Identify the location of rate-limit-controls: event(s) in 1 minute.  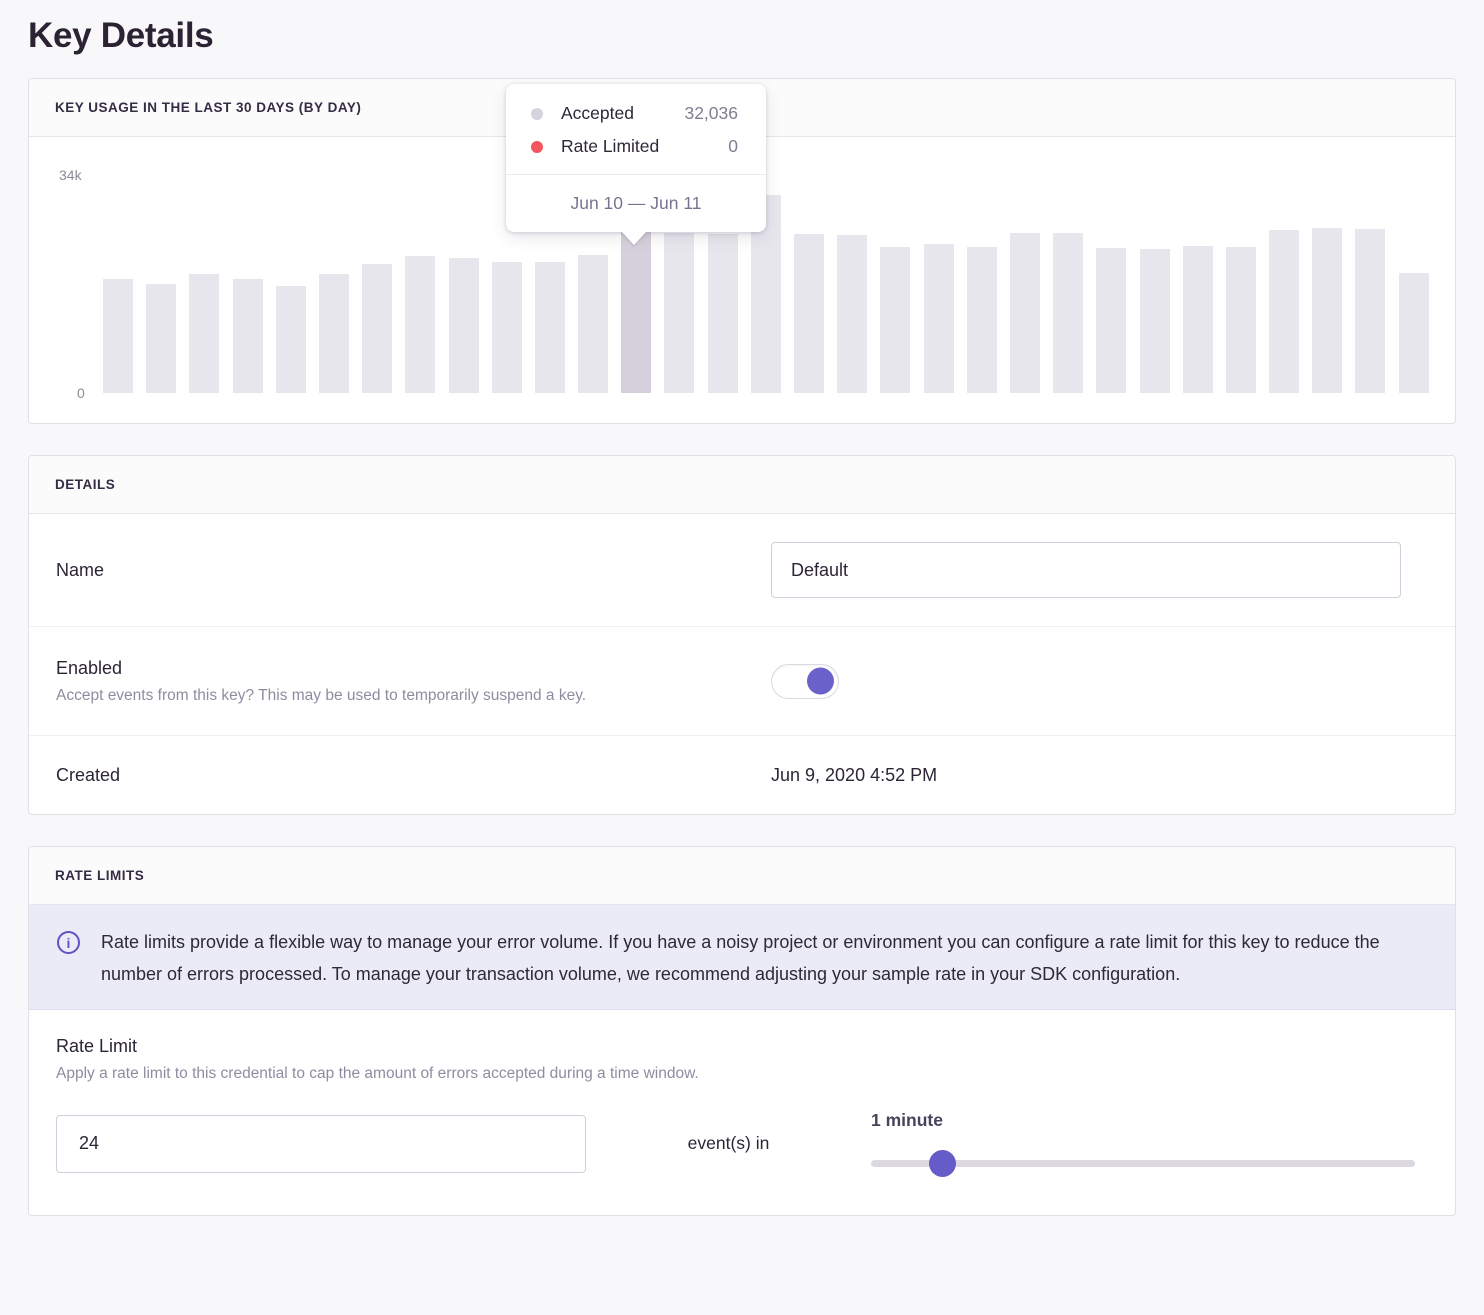
(735, 1143).